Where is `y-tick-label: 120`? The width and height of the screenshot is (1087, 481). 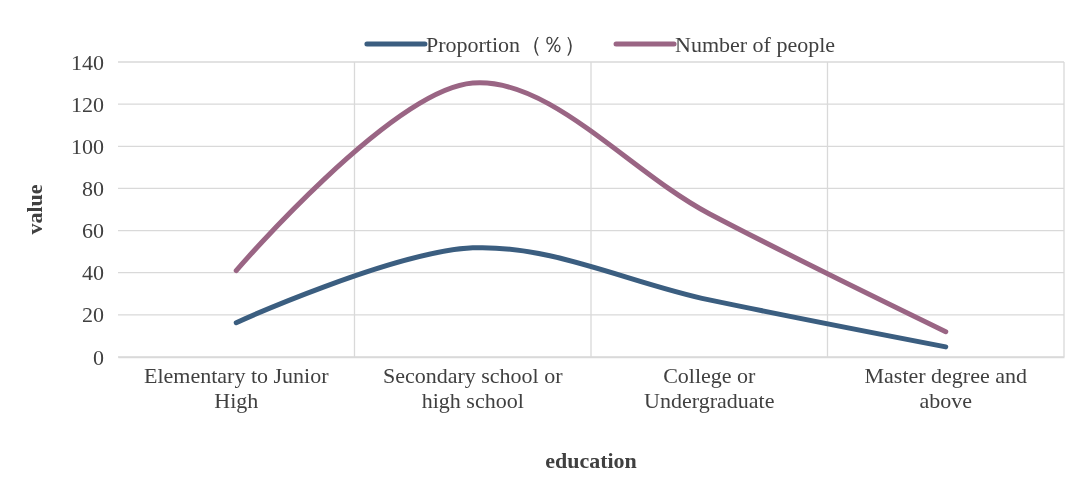 y-tick-label: 120 is located at coordinates (87, 104).